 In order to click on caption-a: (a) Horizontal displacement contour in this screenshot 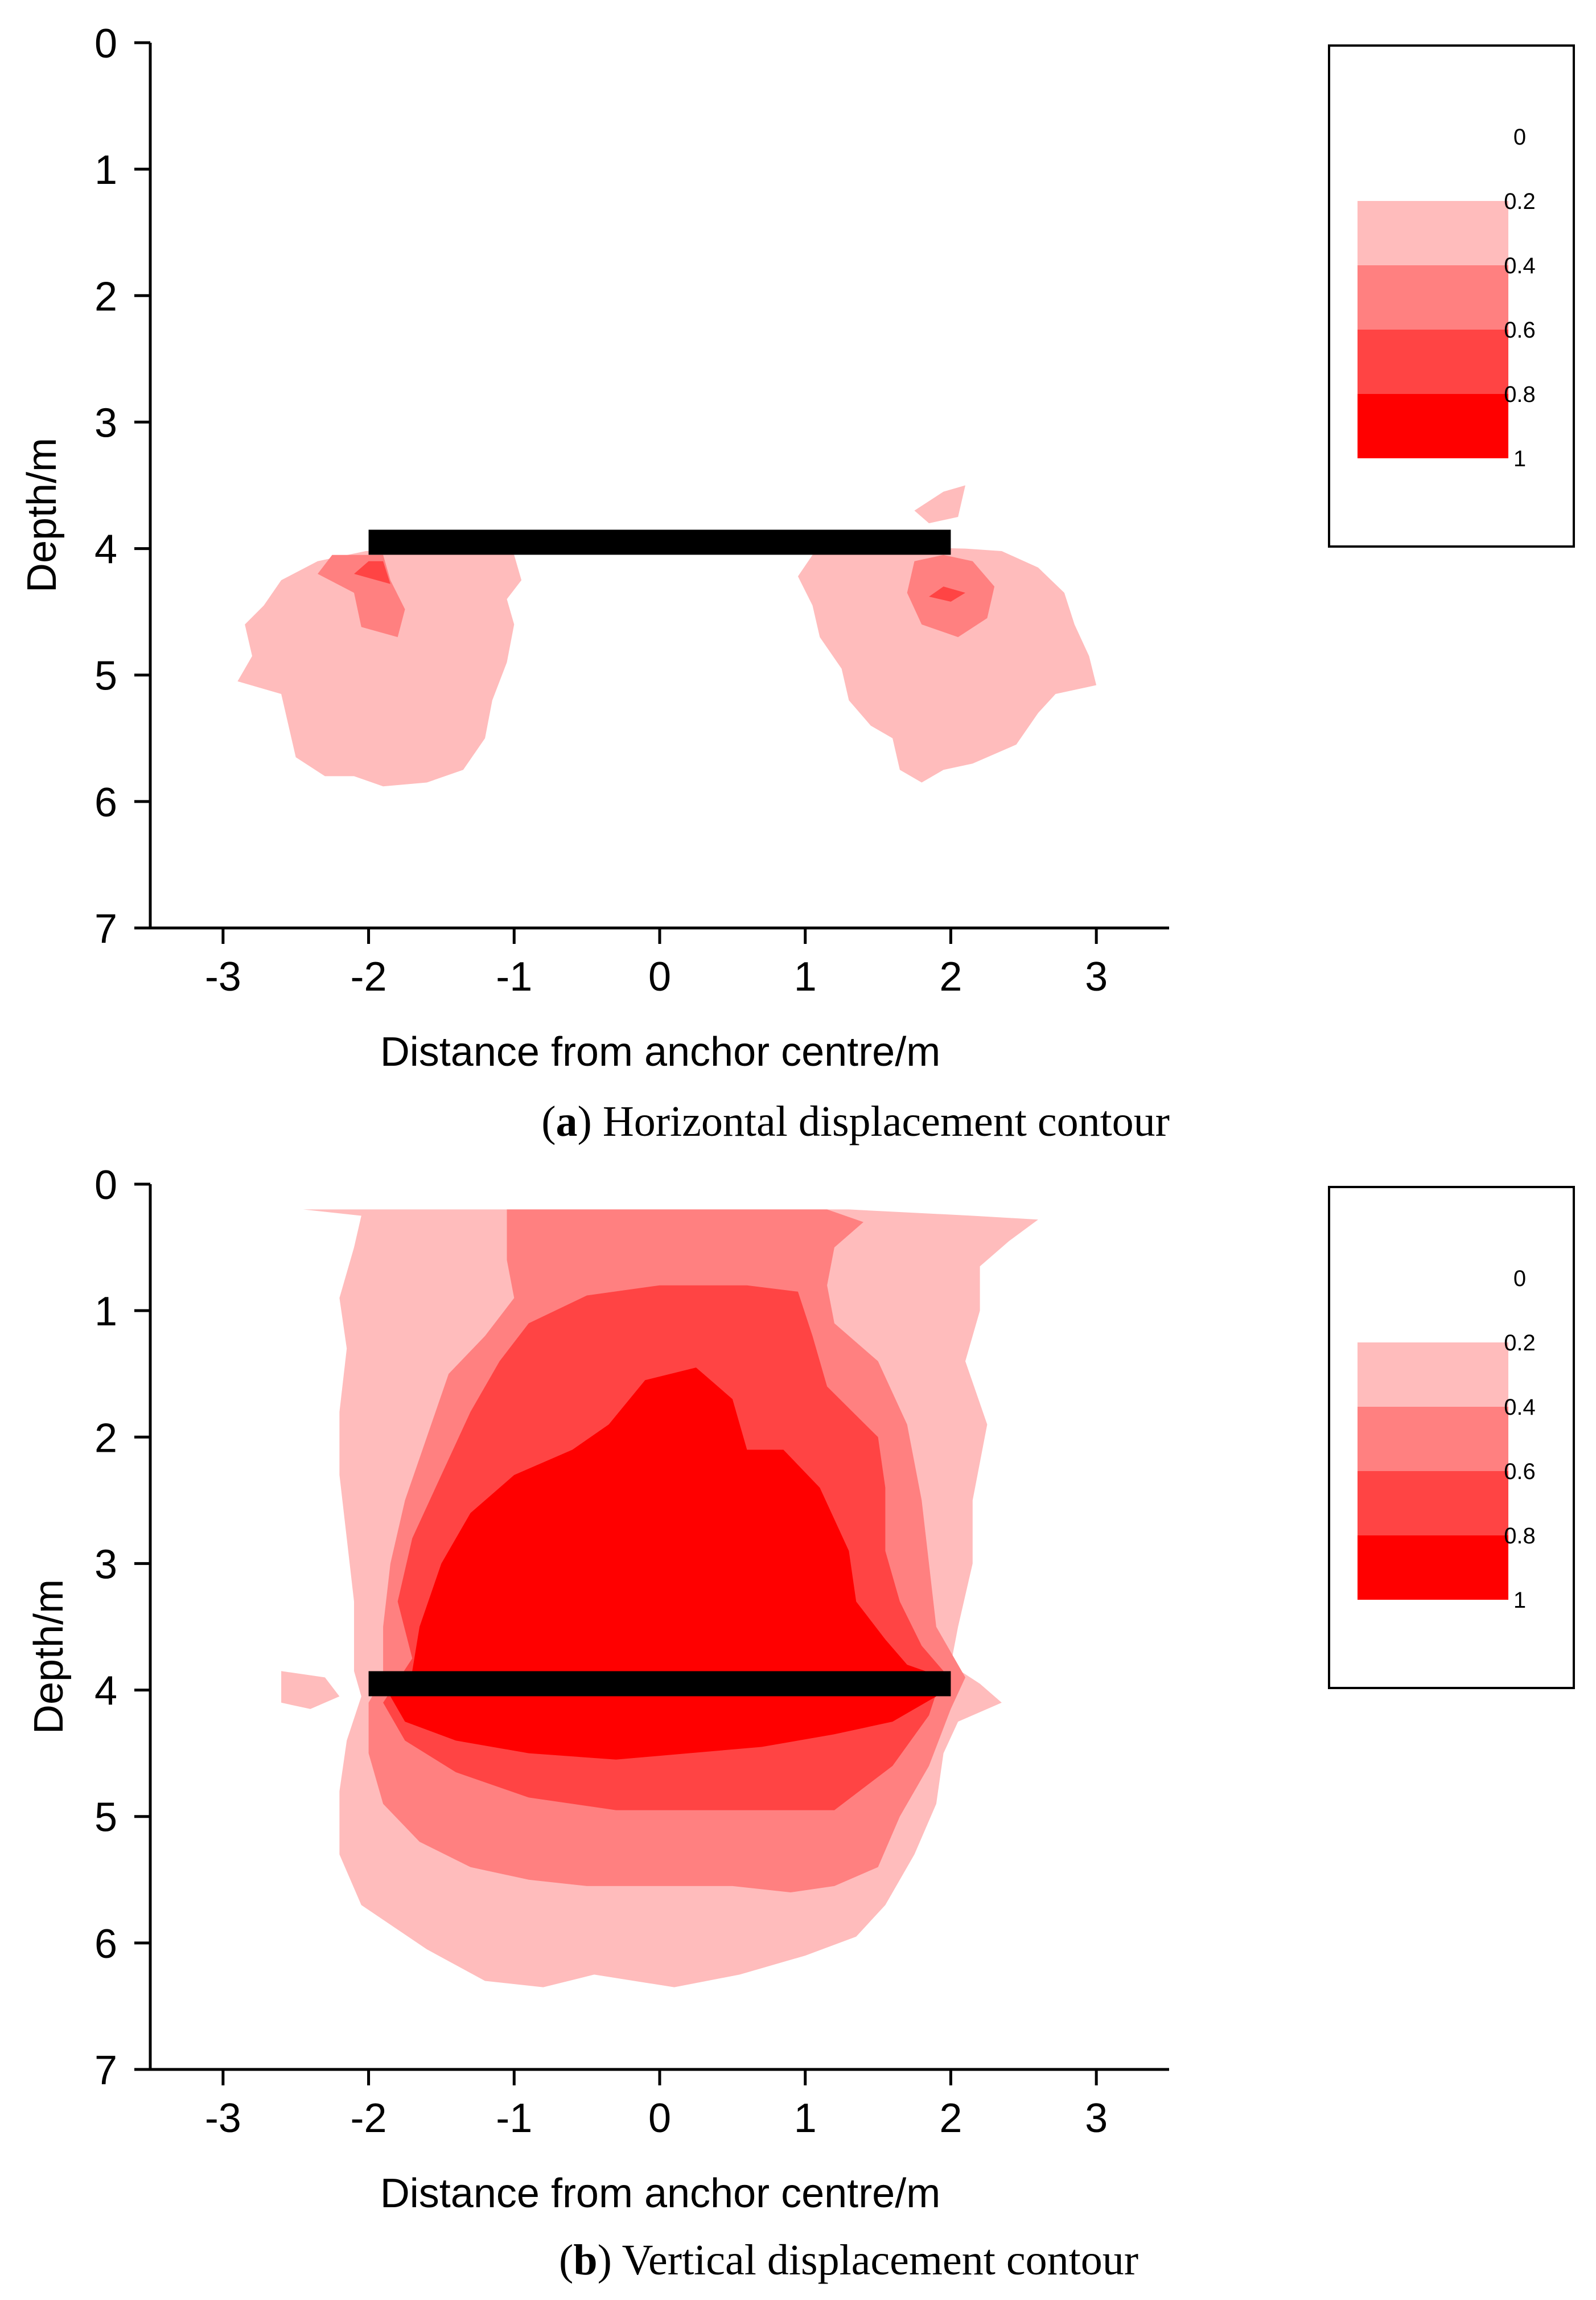, I will do `click(856, 1121)`.